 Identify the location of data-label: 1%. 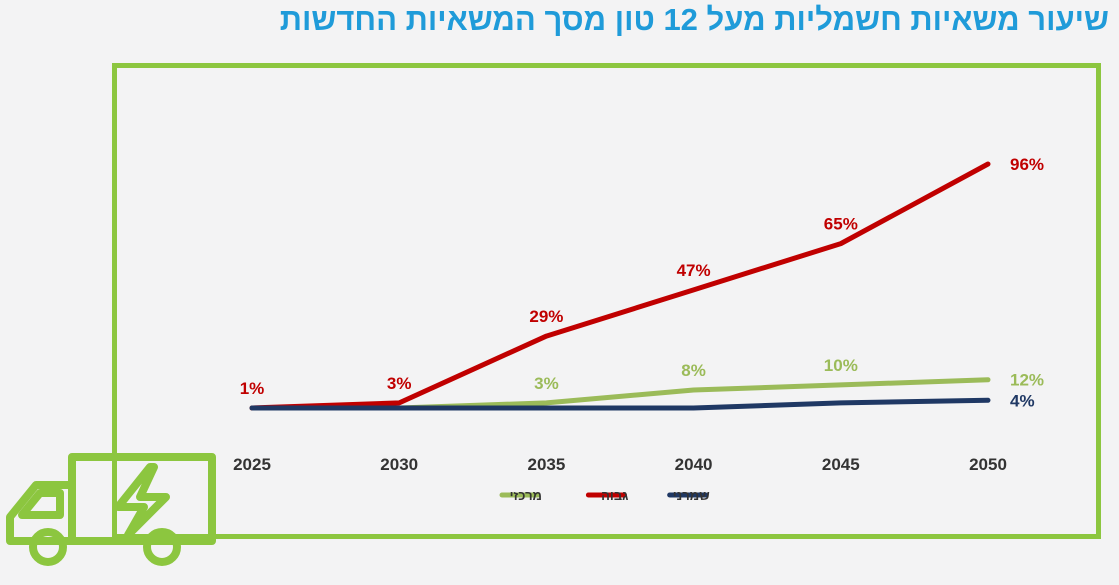
(252, 388).